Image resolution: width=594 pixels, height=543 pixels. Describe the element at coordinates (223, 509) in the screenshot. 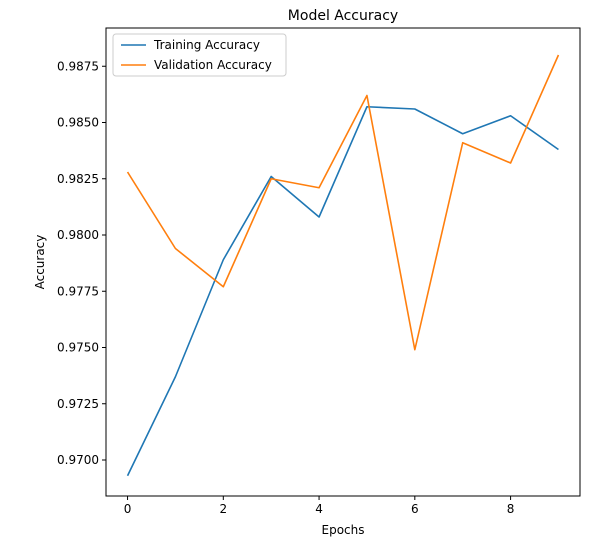

I see `x-tick-label: 2` at that location.